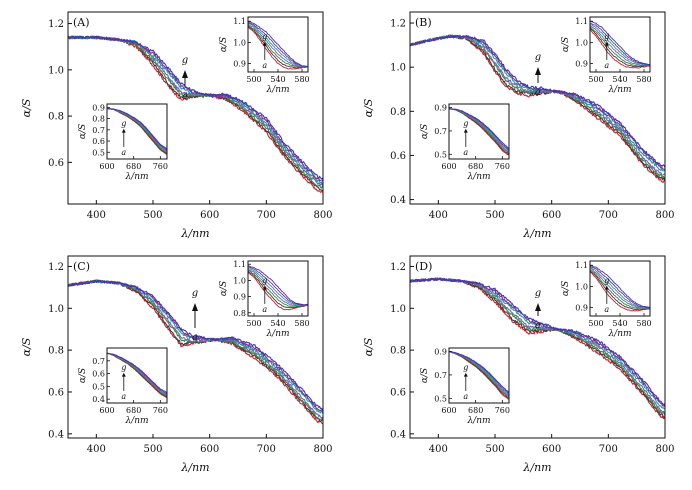 The image size is (692, 490). Describe the element at coordinates (502, 166) in the screenshot. I see `inset-x-tick-label: 760` at that location.